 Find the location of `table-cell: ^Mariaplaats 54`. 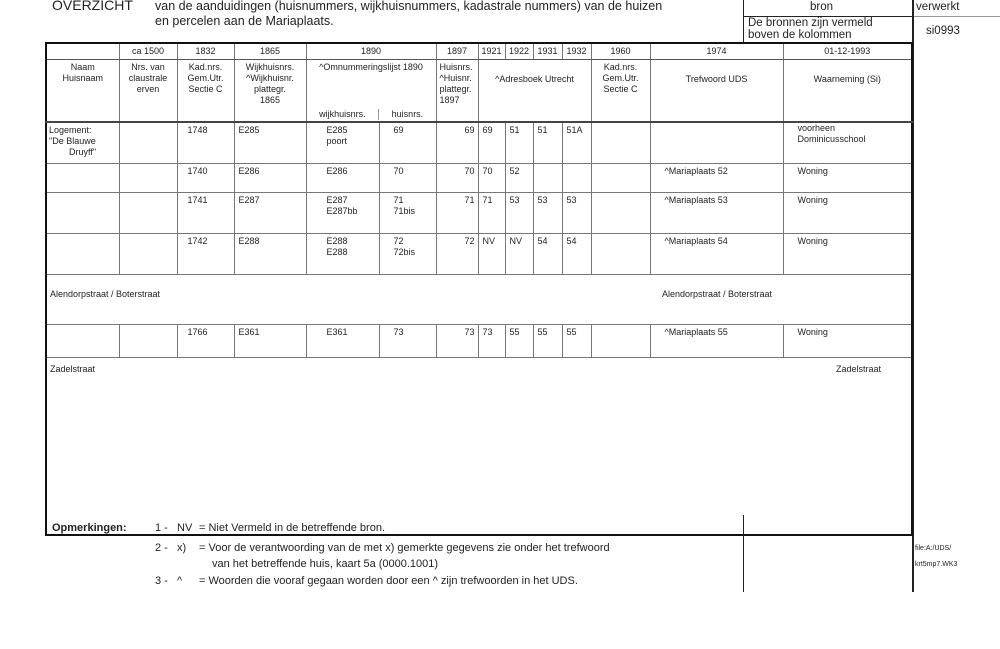

table-cell: ^Mariaplaats 54 is located at coordinates (716, 254).